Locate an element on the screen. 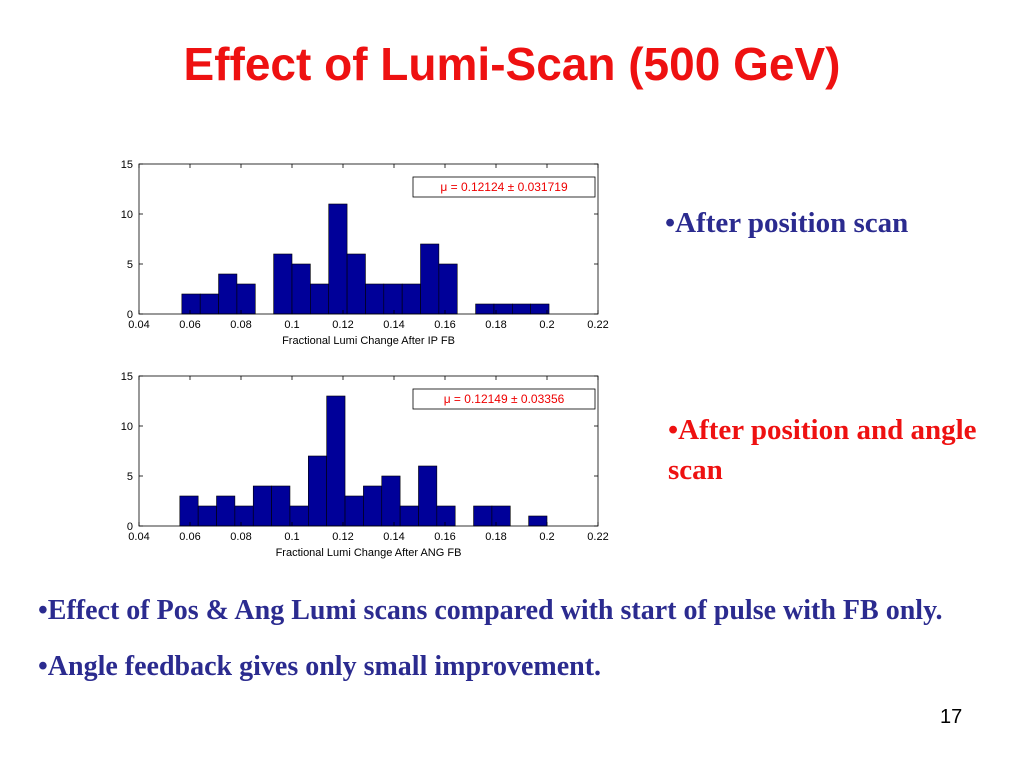  stats-annotation: μ = 0.12149 ± 0.03356 is located at coordinates (504, 399).